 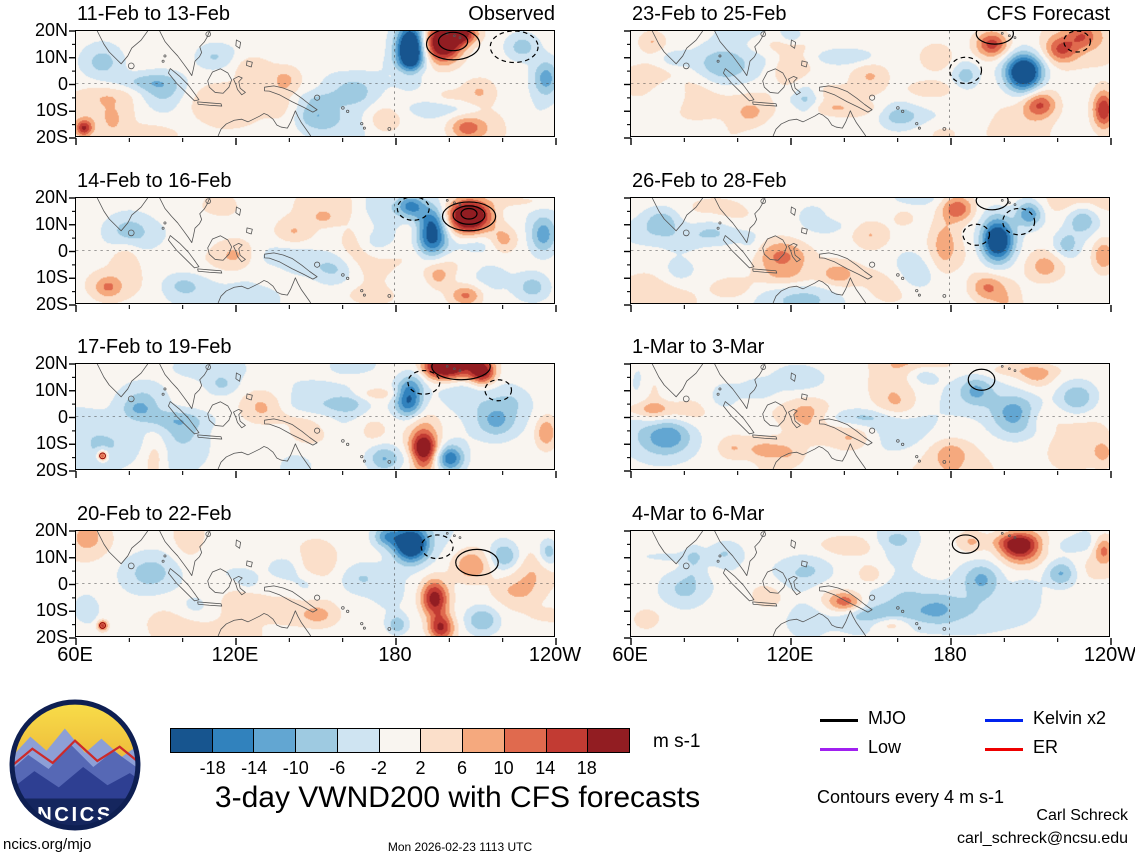 I want to click on legend-line-mjo, so click(x=839, y=720).